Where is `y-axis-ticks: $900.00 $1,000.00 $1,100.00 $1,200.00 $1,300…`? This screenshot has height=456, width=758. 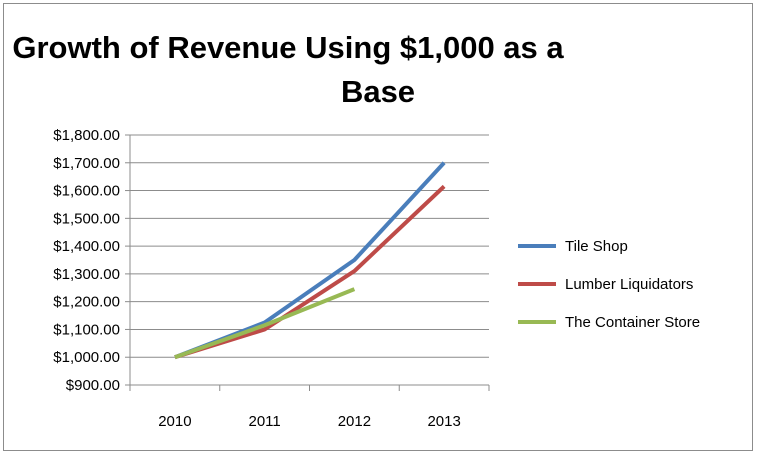 y-axis-ticks: $900.00 $1,000.00 $1,100.00 $1,200.00 $1,300… is located at coordinates (86, 260).